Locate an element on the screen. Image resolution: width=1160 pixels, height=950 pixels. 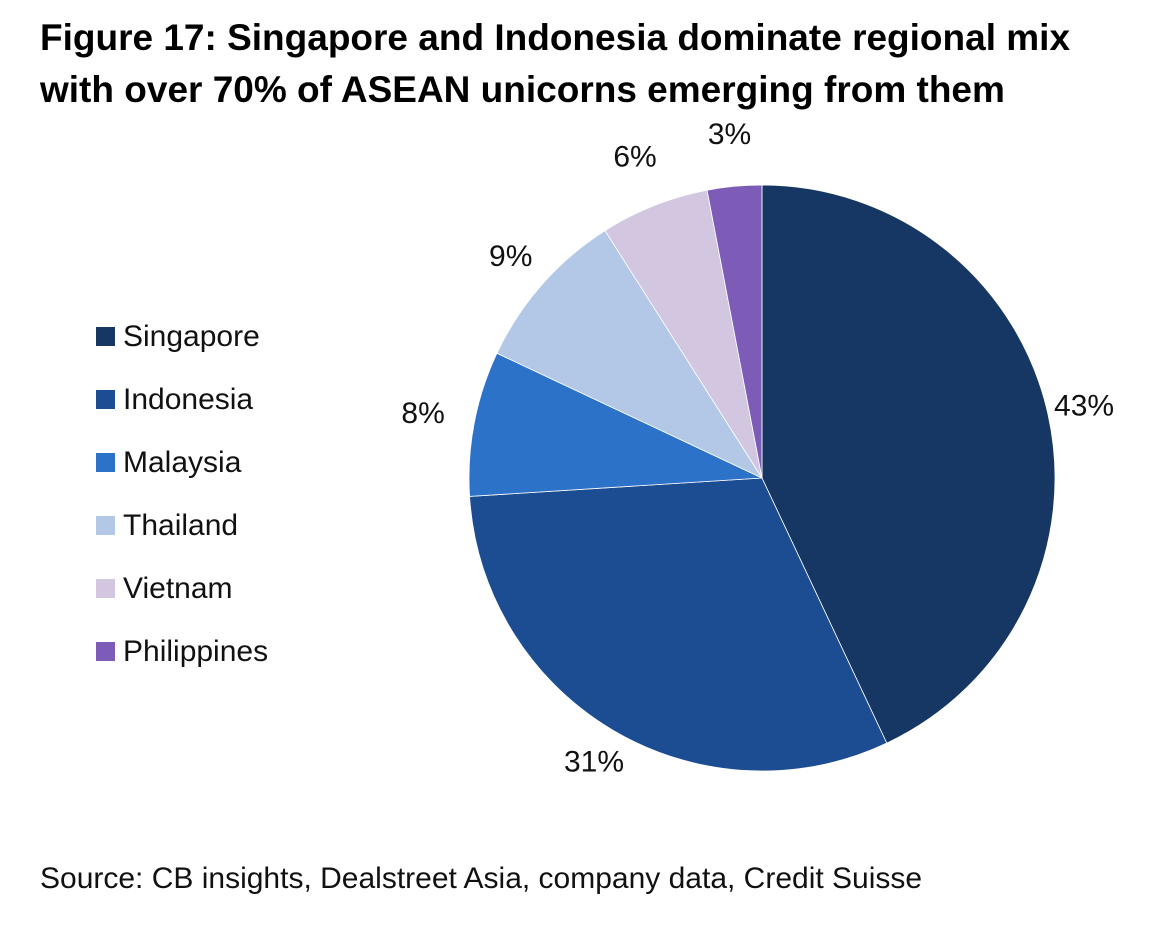
legend-swatch-indonesia is located at coordinates (105, 399).